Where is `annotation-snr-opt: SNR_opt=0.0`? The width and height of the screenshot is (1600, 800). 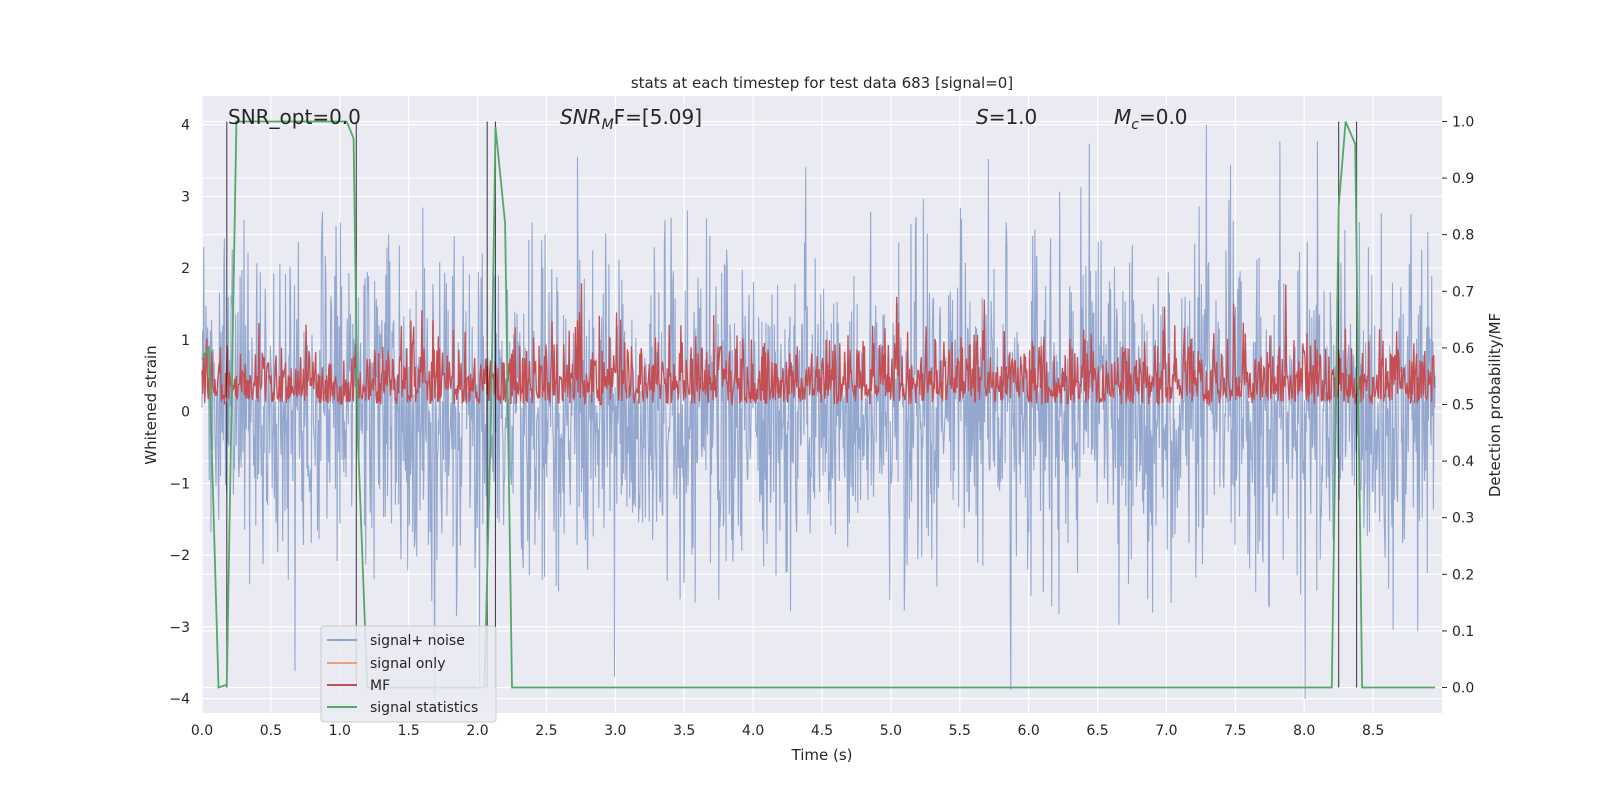
annotation-snr-opt: SNR_opt=0.0 is located at coordinates (294, 117).